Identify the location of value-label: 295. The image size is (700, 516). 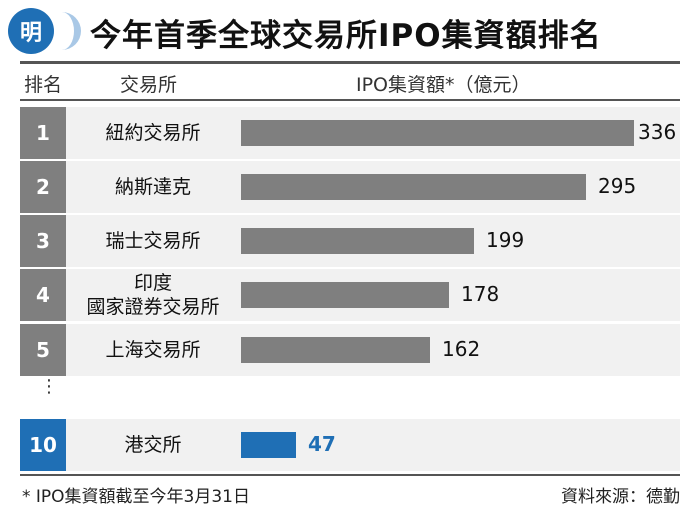
(617, 186).